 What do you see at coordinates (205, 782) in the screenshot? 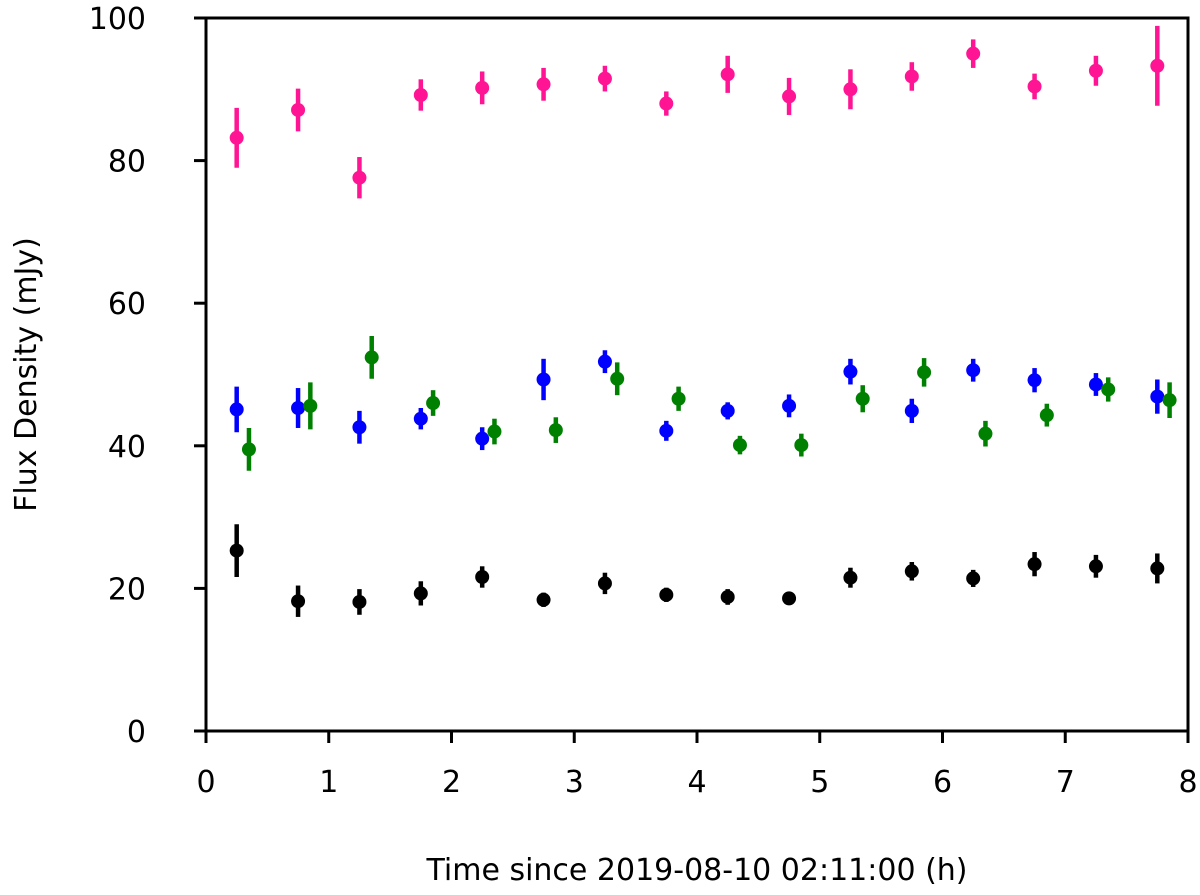
I see `x-tick-label: 0` at bounding box center [205, 782].